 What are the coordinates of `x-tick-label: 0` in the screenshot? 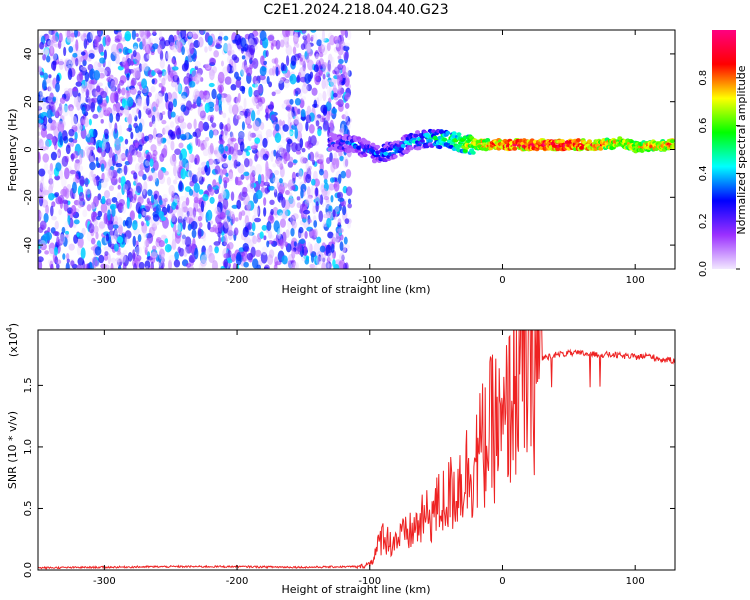 It's located at (502, 280).